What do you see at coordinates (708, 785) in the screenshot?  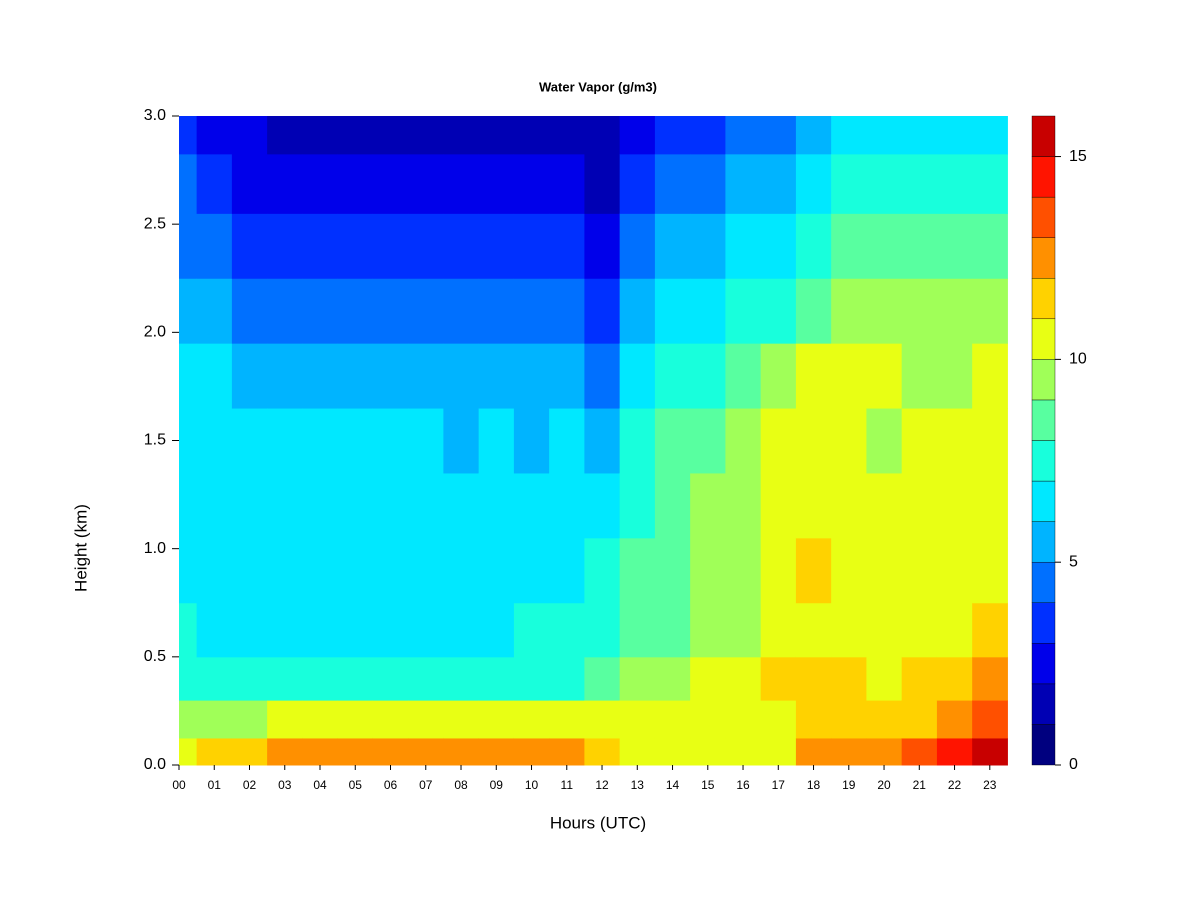 I see `x-tick-label: 15` at bounding box center [708, 785].